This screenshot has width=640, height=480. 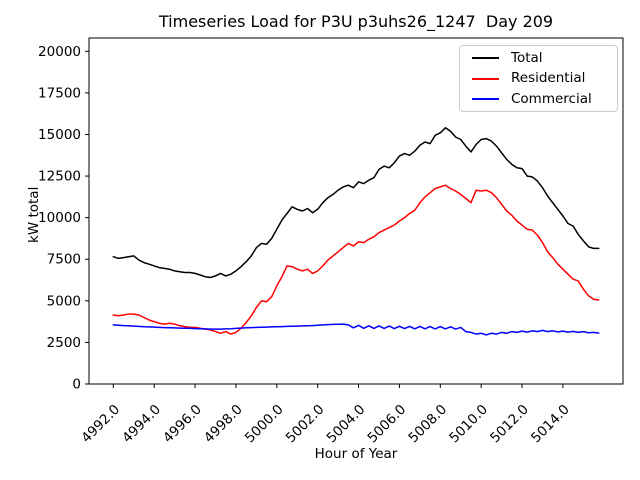 What do you see at coordinates (264, 424) in the screenshot?
I see `x-tick-label: 5000.0` at bounding box center [264, 424].